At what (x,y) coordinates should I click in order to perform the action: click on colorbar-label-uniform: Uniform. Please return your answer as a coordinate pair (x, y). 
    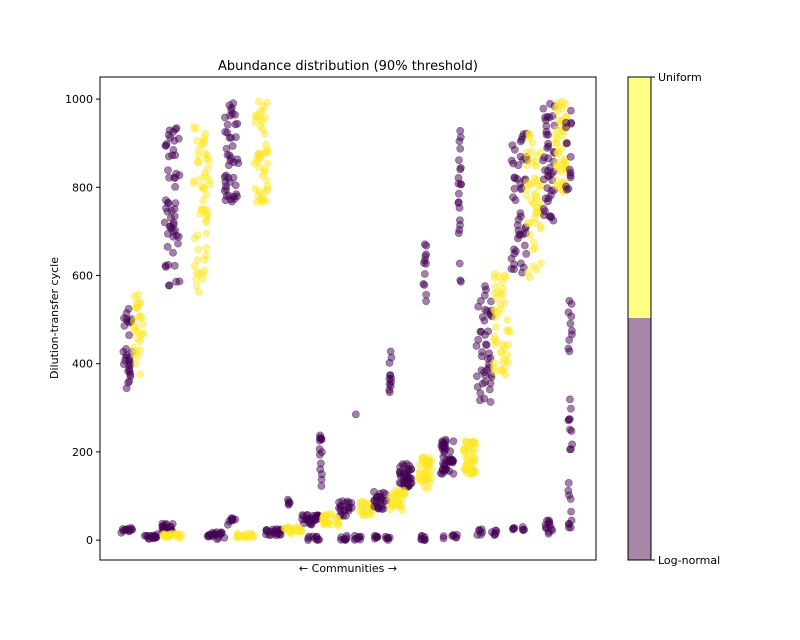
    Looking at the image, I should click on (680, 77).